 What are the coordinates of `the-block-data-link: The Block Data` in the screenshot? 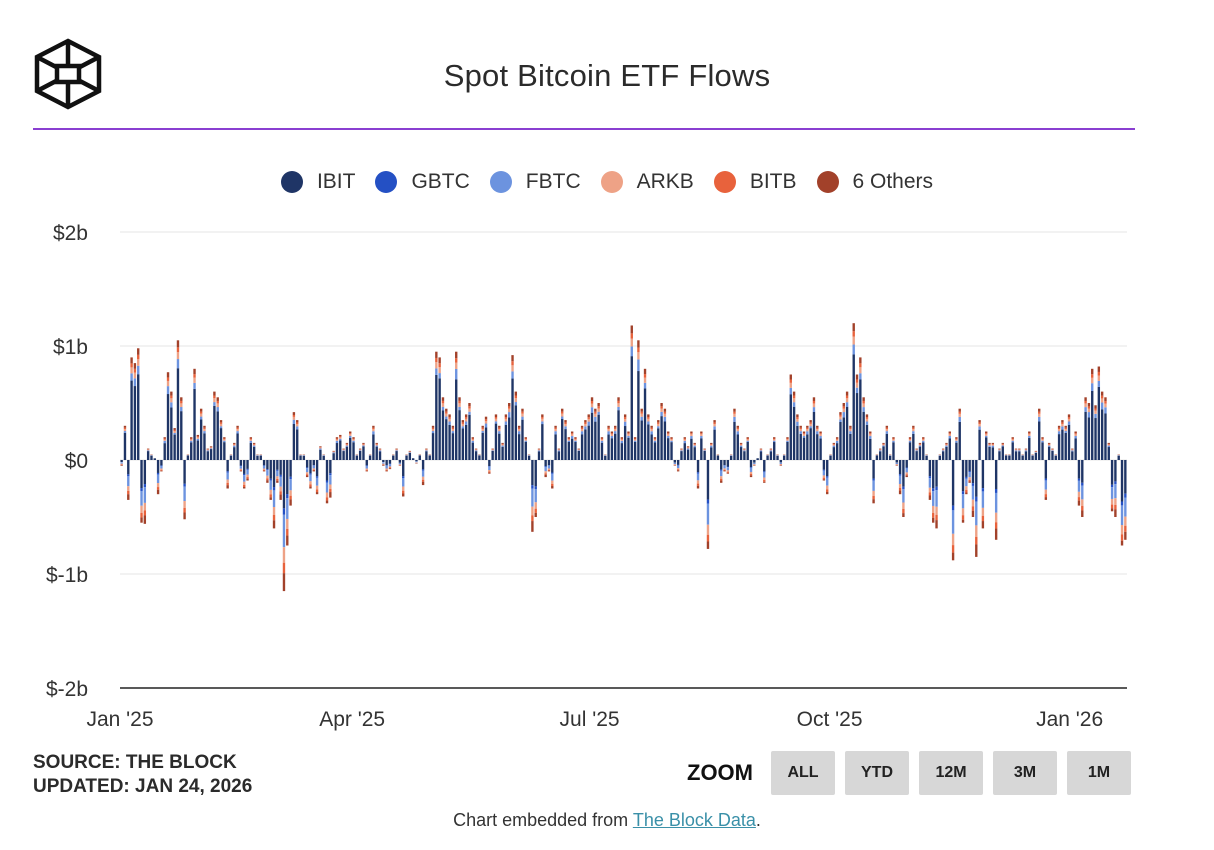 It's located at (694, 820).